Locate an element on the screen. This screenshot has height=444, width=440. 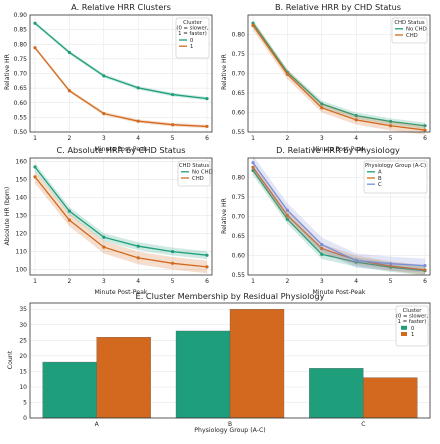
legend-label: 0 is located at coordinates (192, 41).